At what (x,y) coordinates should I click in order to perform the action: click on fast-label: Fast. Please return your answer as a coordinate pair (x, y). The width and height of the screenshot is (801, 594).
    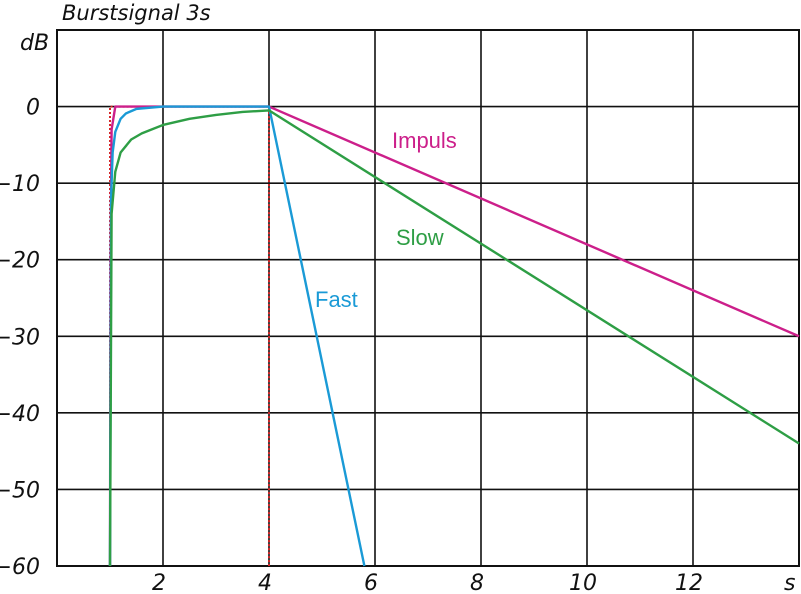
    Looking at the image, I should click on (336, 299).